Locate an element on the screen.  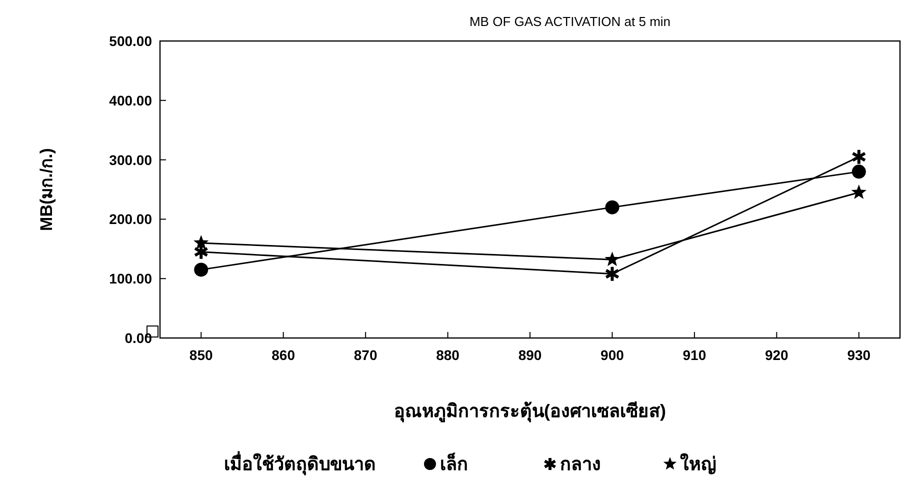
legend-label: กลาง is located at coordinates (580, 464).